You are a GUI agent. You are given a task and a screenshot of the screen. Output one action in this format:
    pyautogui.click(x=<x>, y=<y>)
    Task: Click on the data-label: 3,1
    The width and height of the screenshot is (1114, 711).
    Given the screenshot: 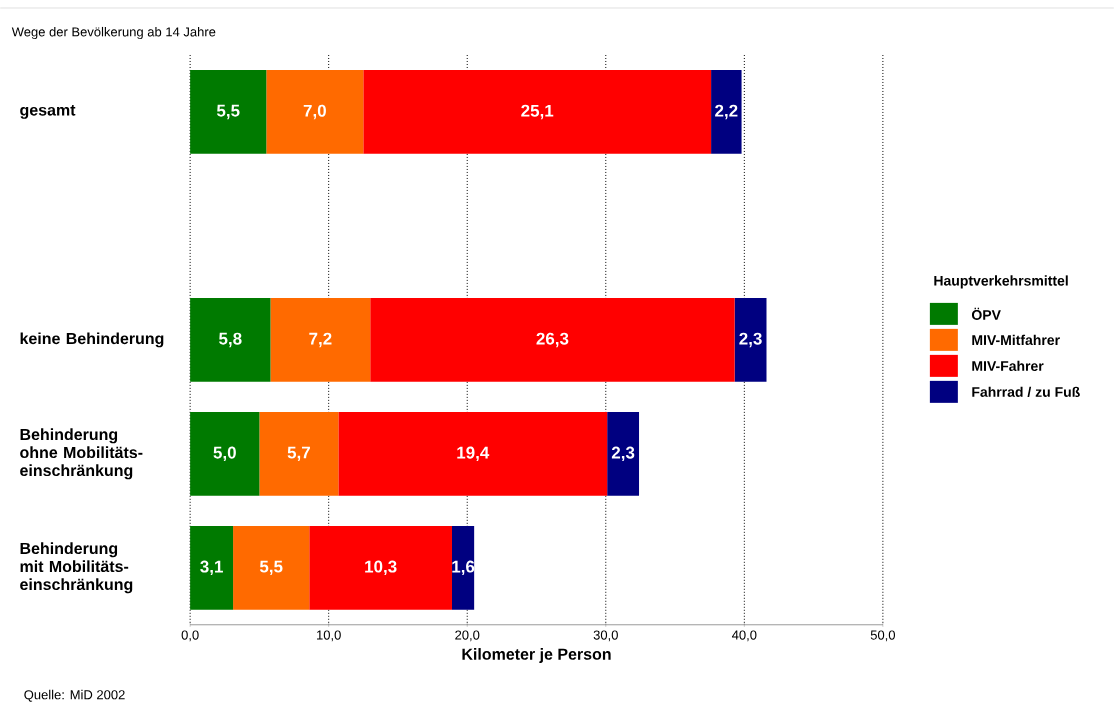 What is the action you would take?
    pyautogui.click(x=211, y=568)
    